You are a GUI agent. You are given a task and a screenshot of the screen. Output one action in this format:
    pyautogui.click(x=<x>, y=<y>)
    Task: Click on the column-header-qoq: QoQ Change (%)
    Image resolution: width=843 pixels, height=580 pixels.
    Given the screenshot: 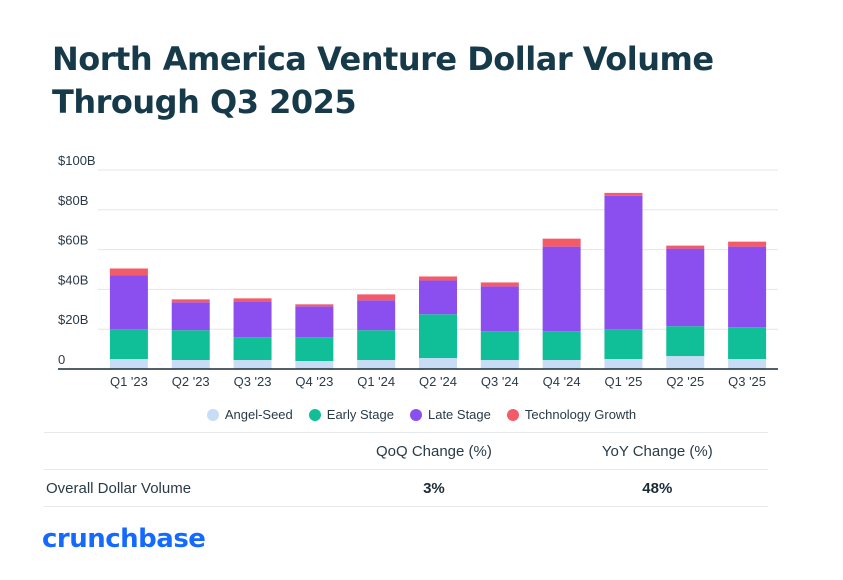 What is the action you would take?
    pyautogui.click(x=433, y=451)
    